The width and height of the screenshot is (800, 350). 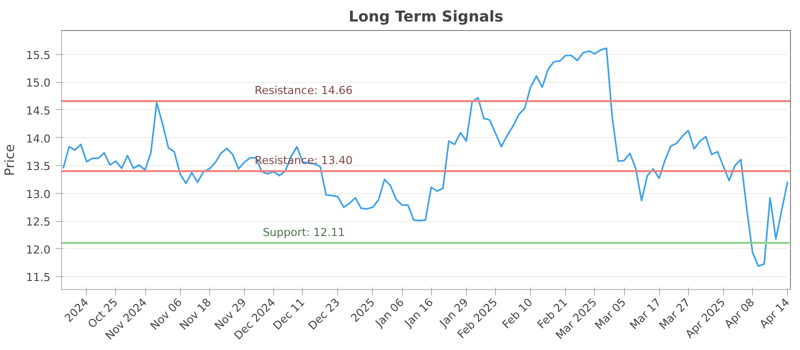 I want to click on y-tick-label: 13.5, so click(x=38, y=167).